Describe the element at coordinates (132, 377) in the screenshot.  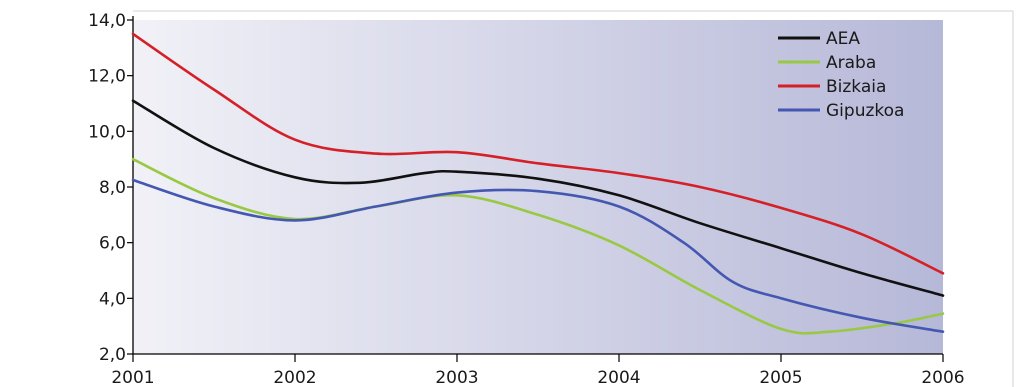
I see `x-tick-label: 2001` at that location.